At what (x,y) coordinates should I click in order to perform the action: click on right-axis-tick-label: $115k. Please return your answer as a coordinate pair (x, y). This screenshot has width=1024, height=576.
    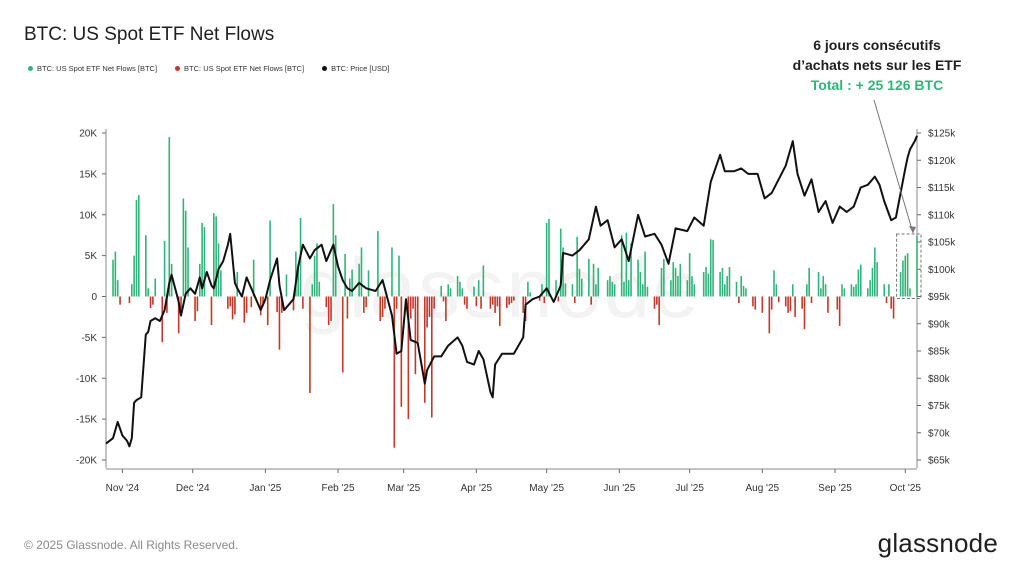
    Looking at the image, I should click on (942, 188).